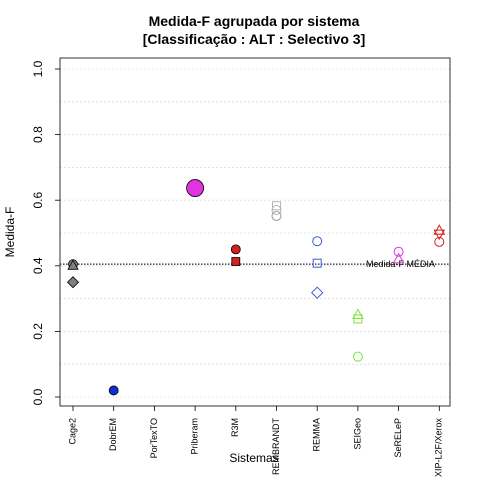  Describe the element at coordinates (38, 265) in the screenshot. I see `y-tick-label: 0.4` at that location.